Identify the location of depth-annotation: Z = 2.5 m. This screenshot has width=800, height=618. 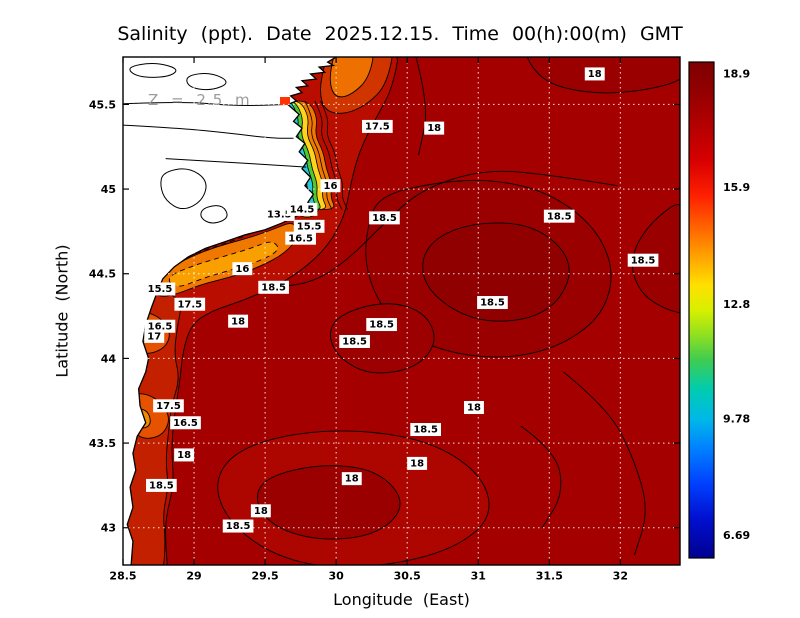
(199, 100).